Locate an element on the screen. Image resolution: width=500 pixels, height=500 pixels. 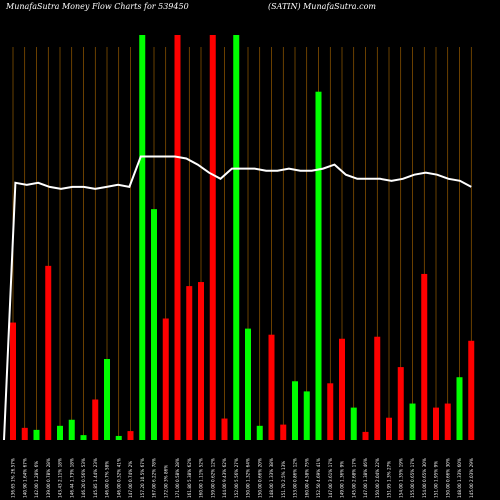
x-tick-label: 154.00 1.35% 19% is located at coordinates (400, 478).